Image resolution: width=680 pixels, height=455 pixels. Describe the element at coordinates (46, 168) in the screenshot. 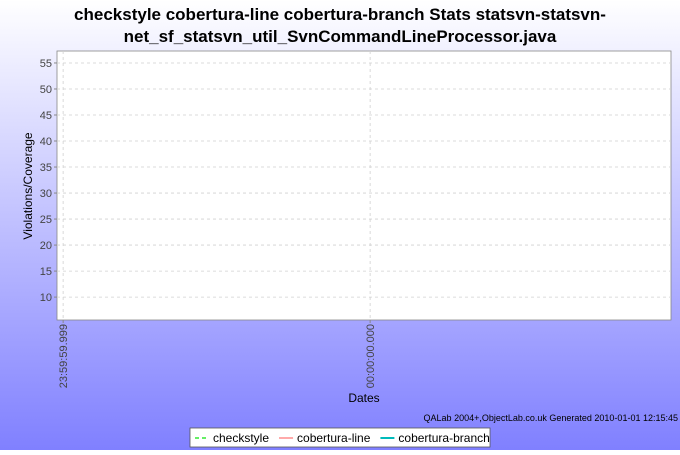

I see `y-tick-label: 35` at that location.